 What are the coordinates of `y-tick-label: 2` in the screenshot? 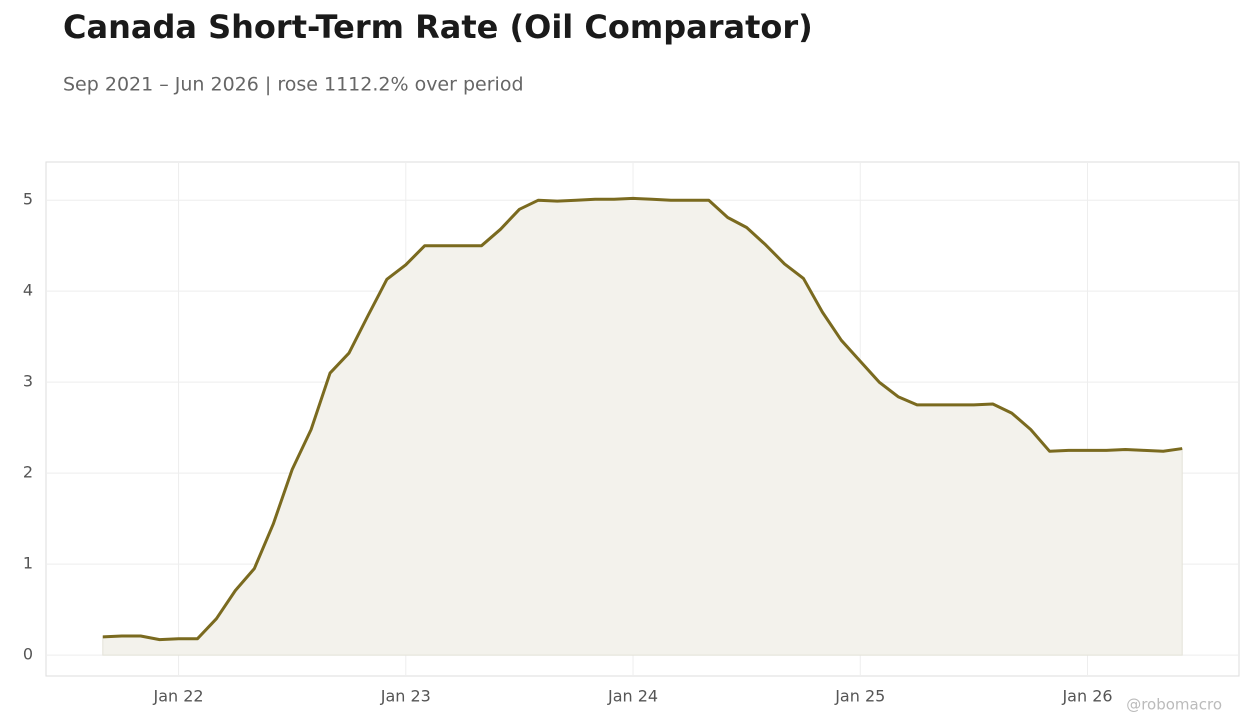 It's located at (28, 472).